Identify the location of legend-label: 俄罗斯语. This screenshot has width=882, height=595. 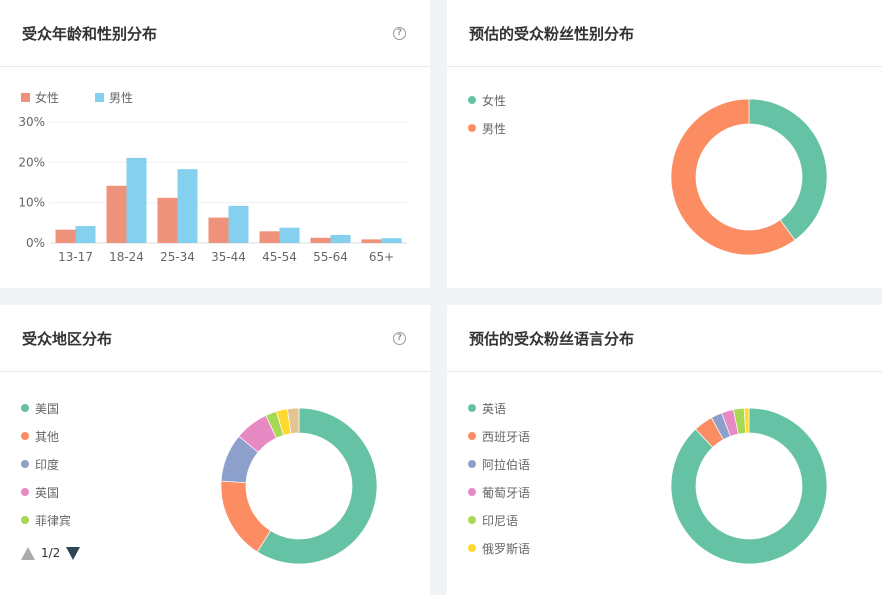
(506, 548).